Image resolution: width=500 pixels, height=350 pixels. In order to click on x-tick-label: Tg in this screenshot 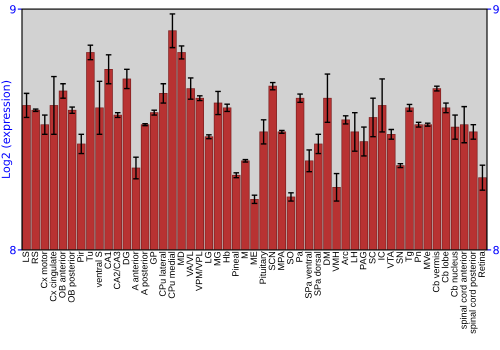, I will do `click(410, 257)`.